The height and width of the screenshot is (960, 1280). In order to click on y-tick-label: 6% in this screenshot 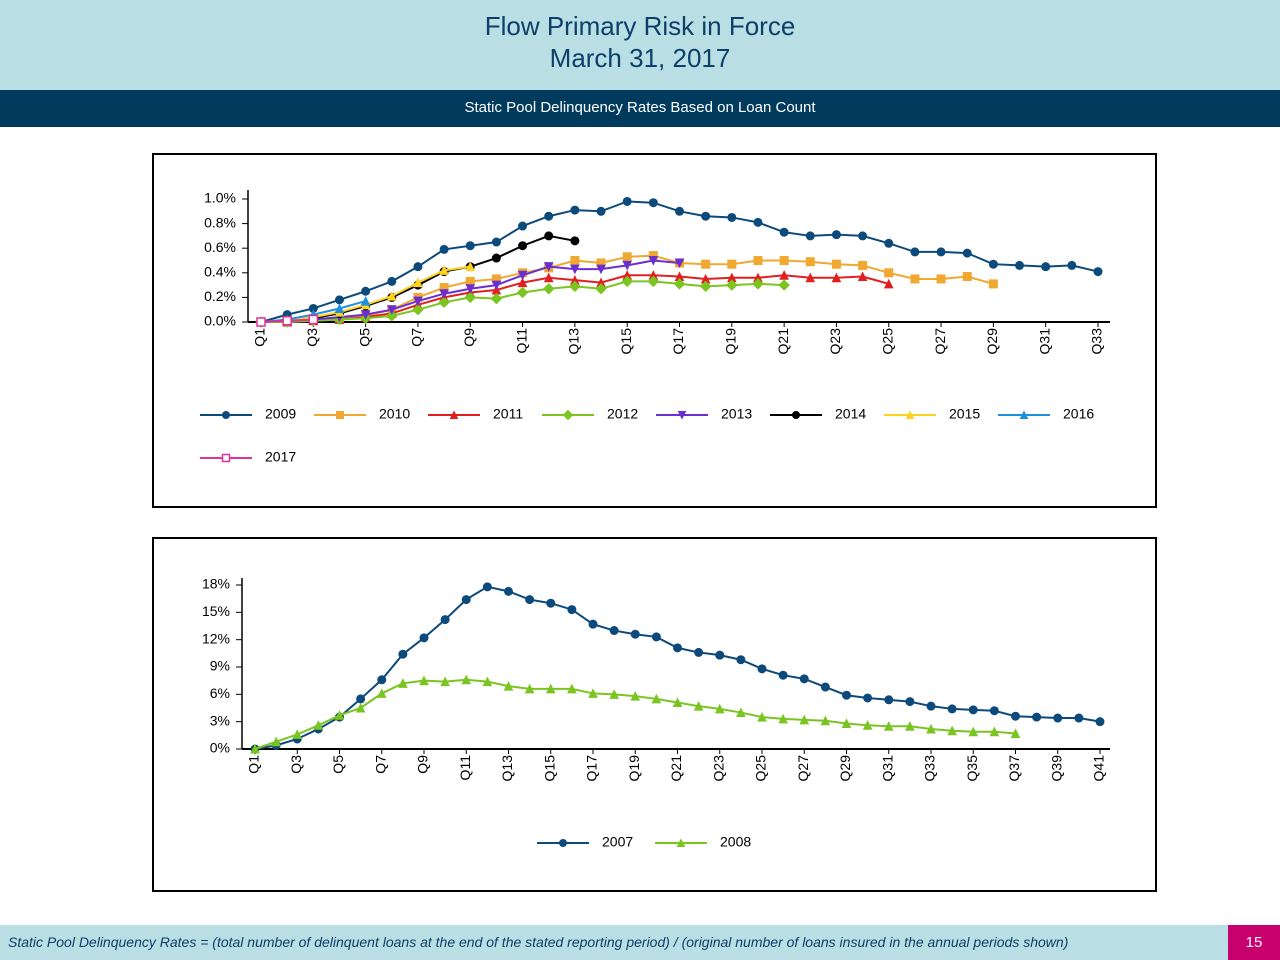, I will do `click(220, 693)`.